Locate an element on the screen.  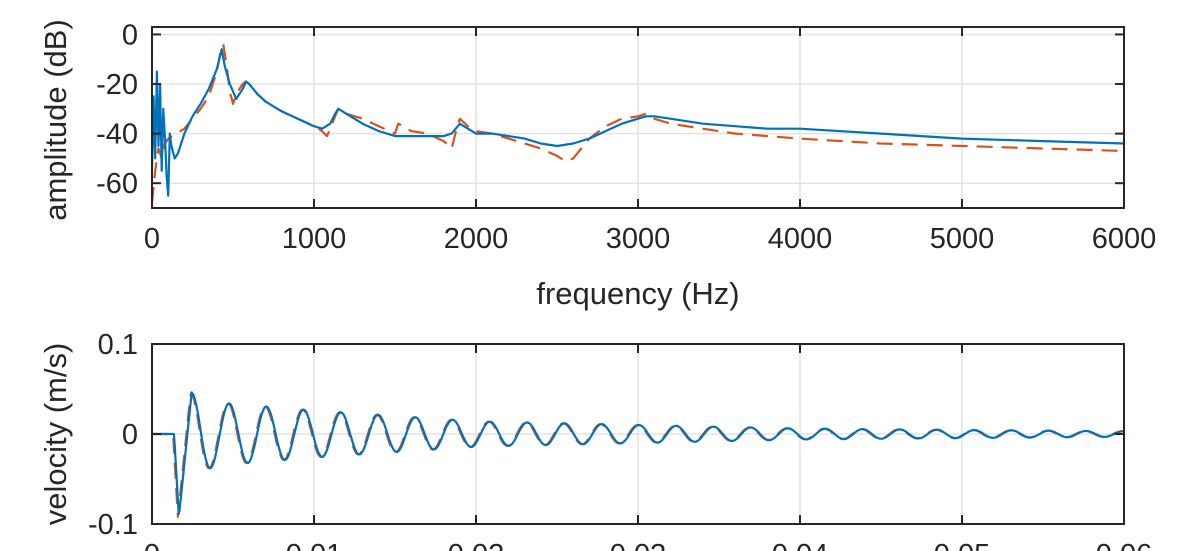
x-tick-label: 0.05 is located at coordinates (962, 545).